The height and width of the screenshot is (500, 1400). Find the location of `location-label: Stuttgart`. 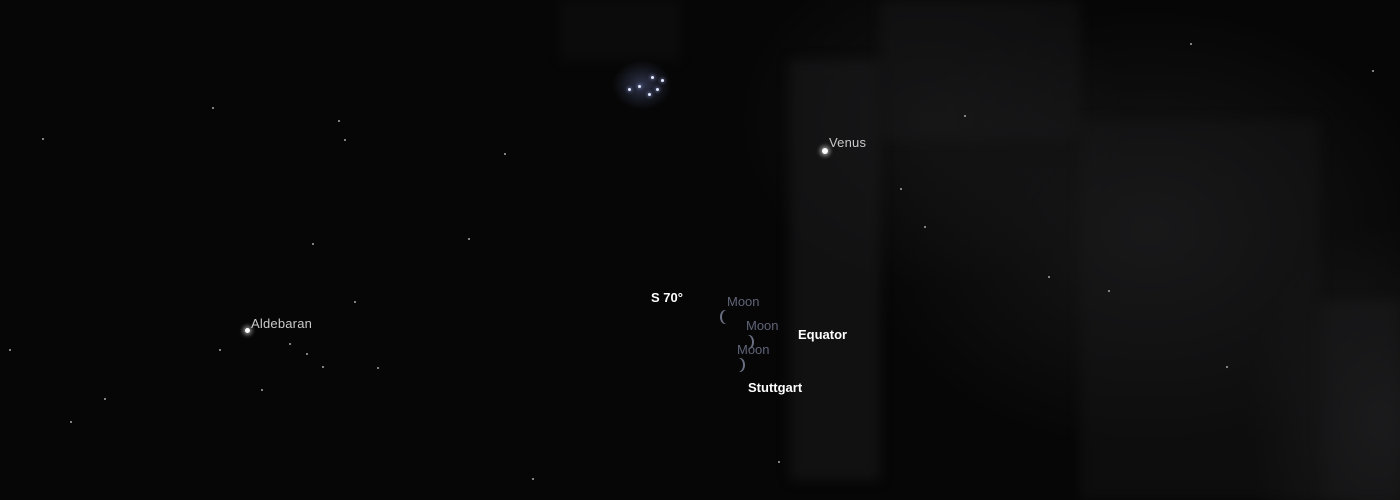

location-label: Stuttgart is located at coordinates (775, 387).